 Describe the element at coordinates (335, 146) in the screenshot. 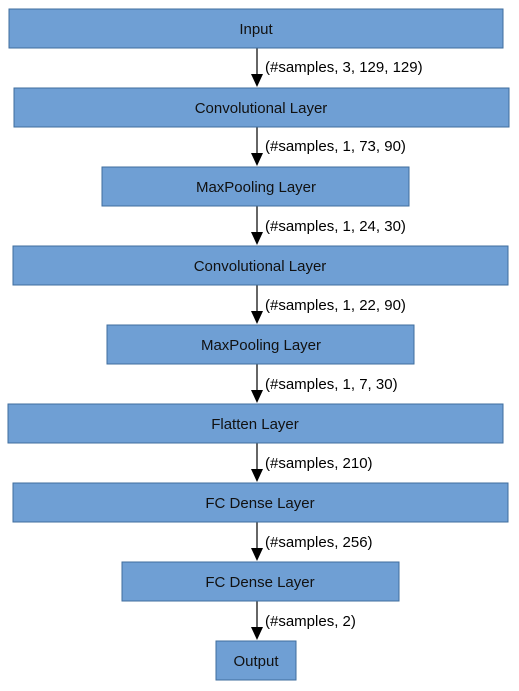

I see `edge-label: (#samples, 1, 73, 90)` at that location.